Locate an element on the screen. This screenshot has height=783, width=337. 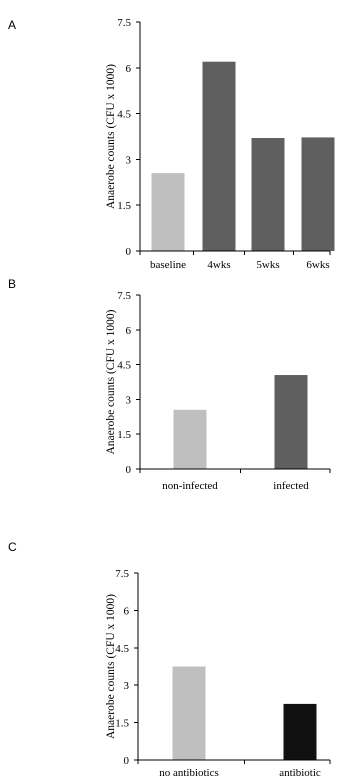
category-label: 6wks is located at coordinates (317, 265).